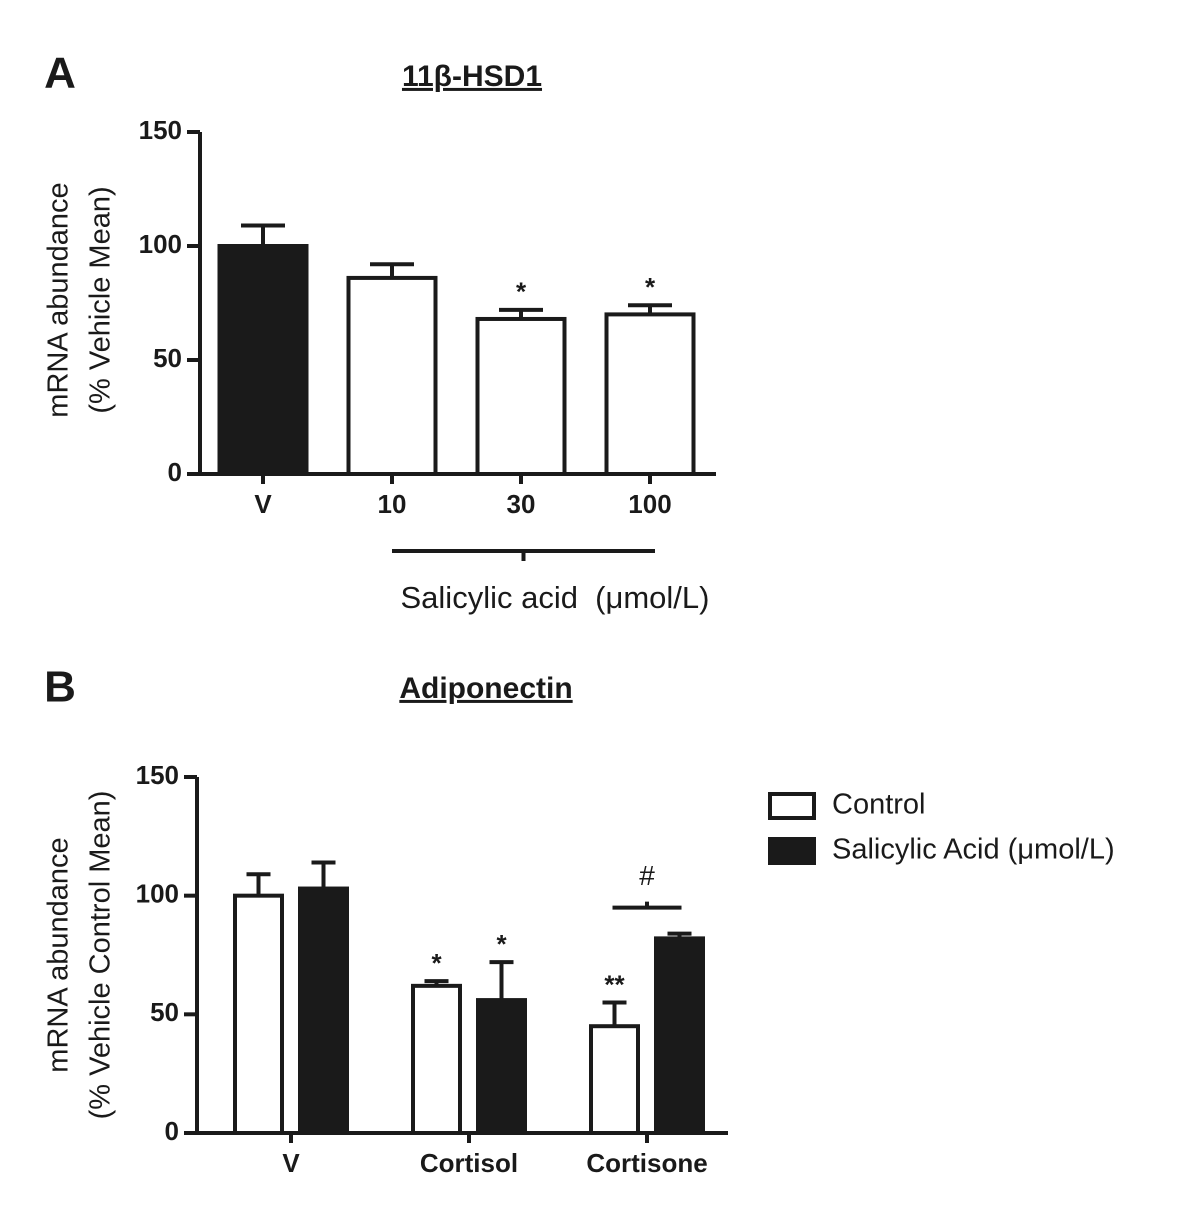 This screenshot has width=1193, height=1205. I want to click on x-tick-label: 100, so click(649, 504).